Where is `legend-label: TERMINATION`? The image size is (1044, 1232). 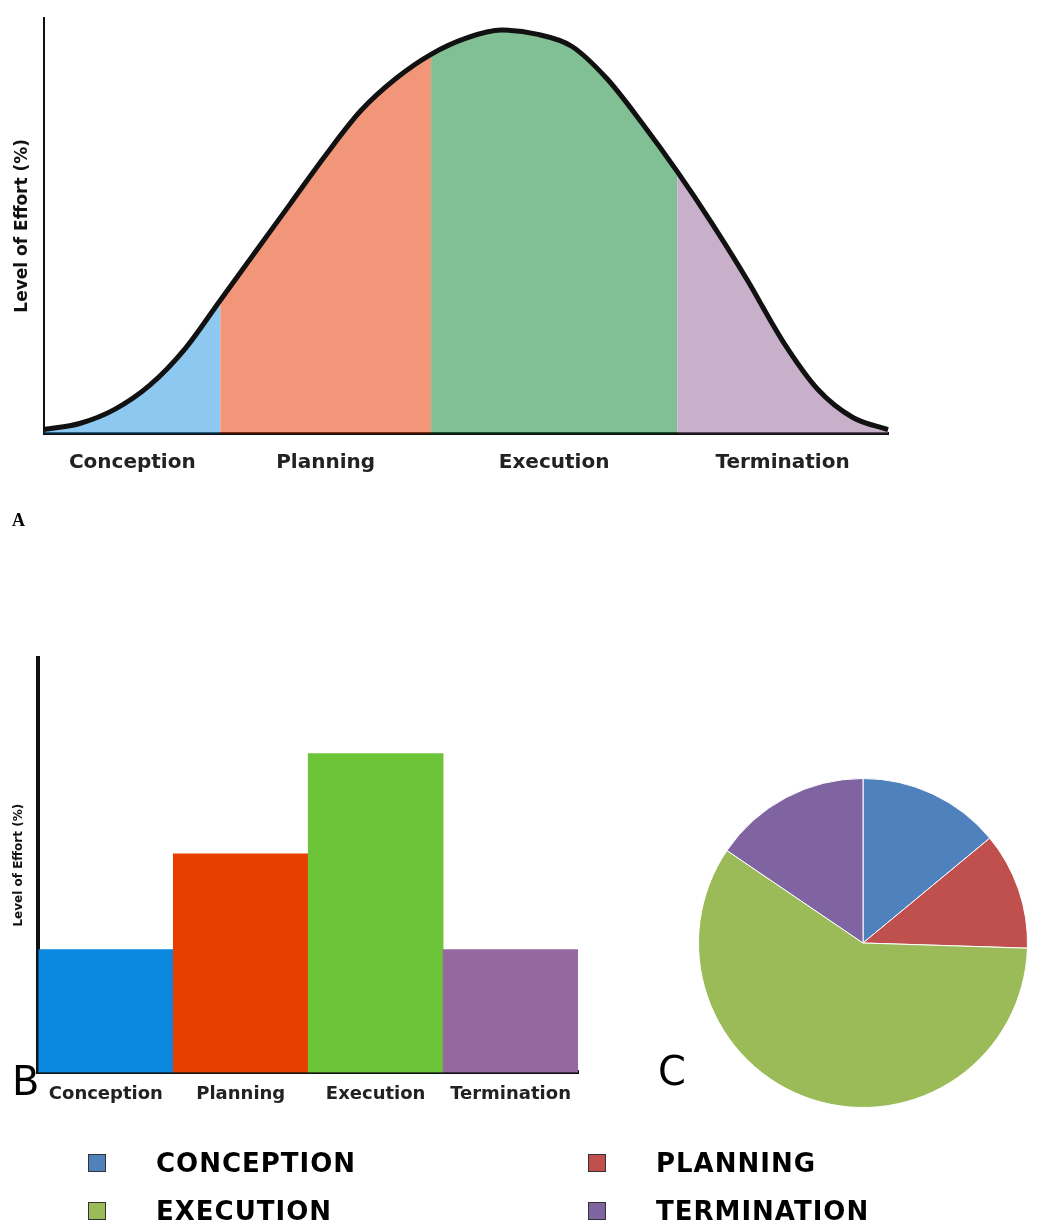
legend-label: TERMINATION is located at coordinates (763, 1211).